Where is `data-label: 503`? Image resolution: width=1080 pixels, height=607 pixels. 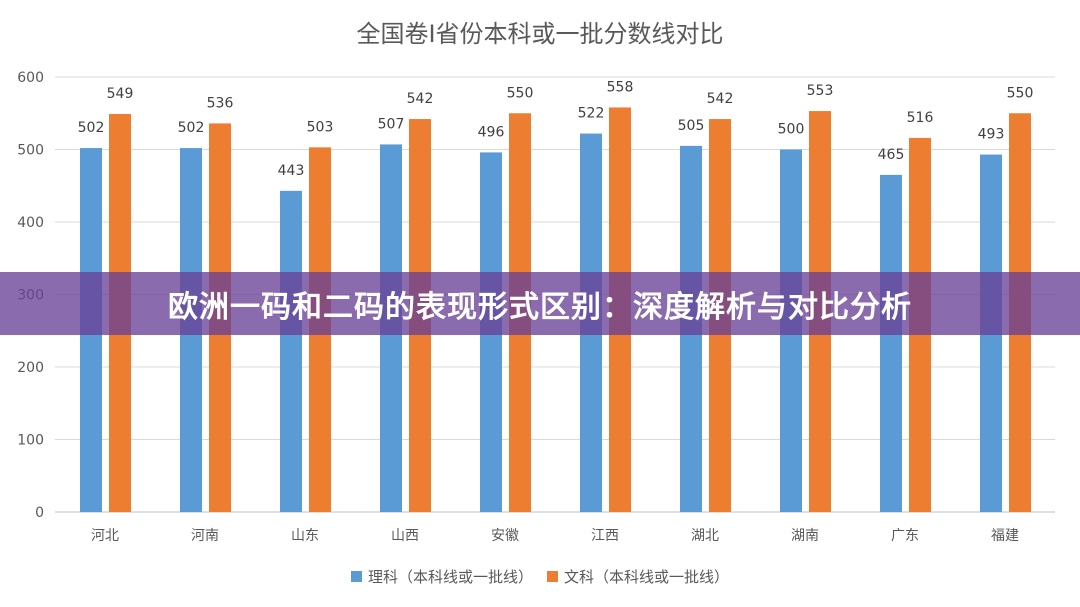
data-label: 503 is located at coordinates (320, 127).